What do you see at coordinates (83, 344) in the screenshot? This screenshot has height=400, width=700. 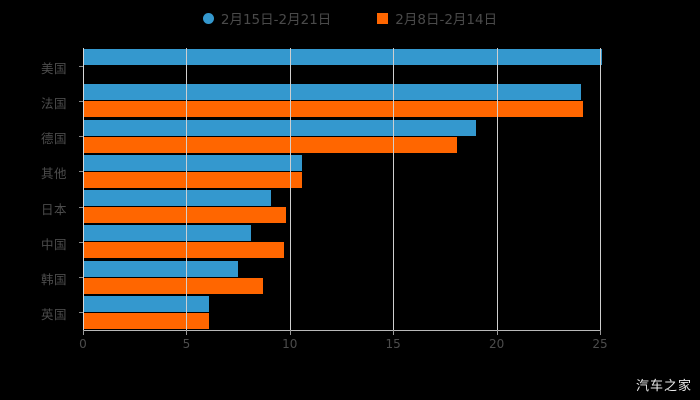 I see `x-axis-label-0: 0` at bounding box center [83, 344].